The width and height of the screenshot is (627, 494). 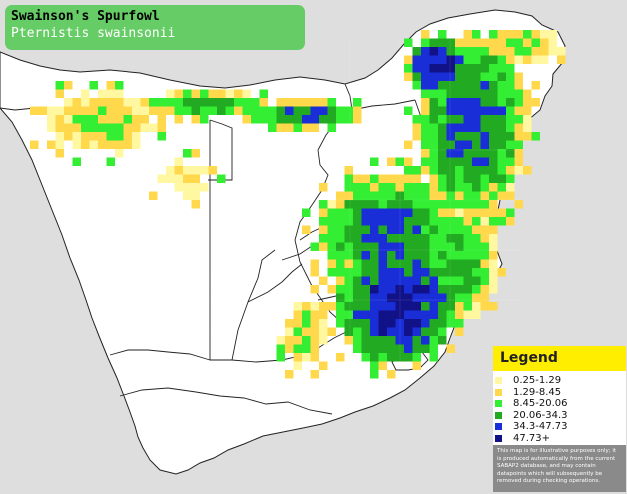 What do you see at coordinates (93, 33) in the screenshot?
I see `species-scientific-name: Pternistis swainsonii` at bounding box center [93, 33].